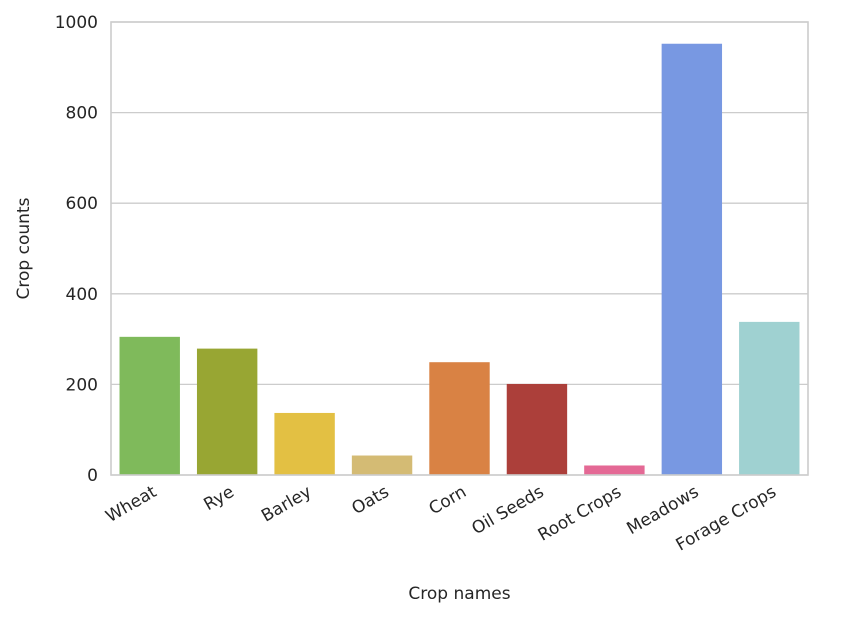 The height and width of the screenshot is (619, 849). Describe the element at coordinates (286, 504) in the screenshot. I see `x-tick-label: Barley` at that location.